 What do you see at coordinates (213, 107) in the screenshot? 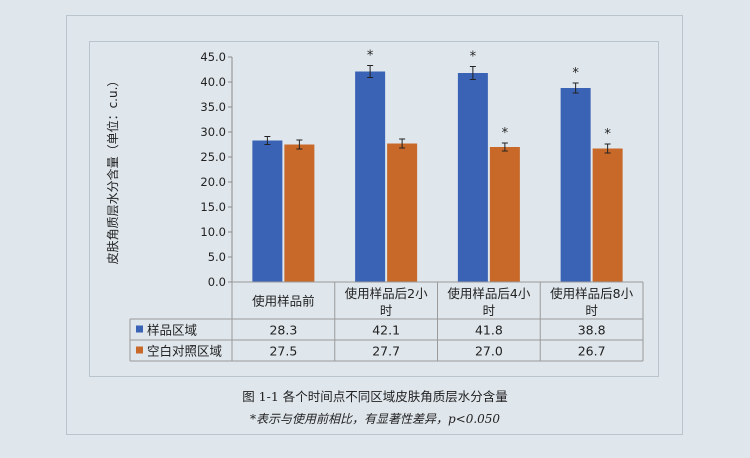
I see `y-tick-label: 35.0` at bounding box center [213, 107].